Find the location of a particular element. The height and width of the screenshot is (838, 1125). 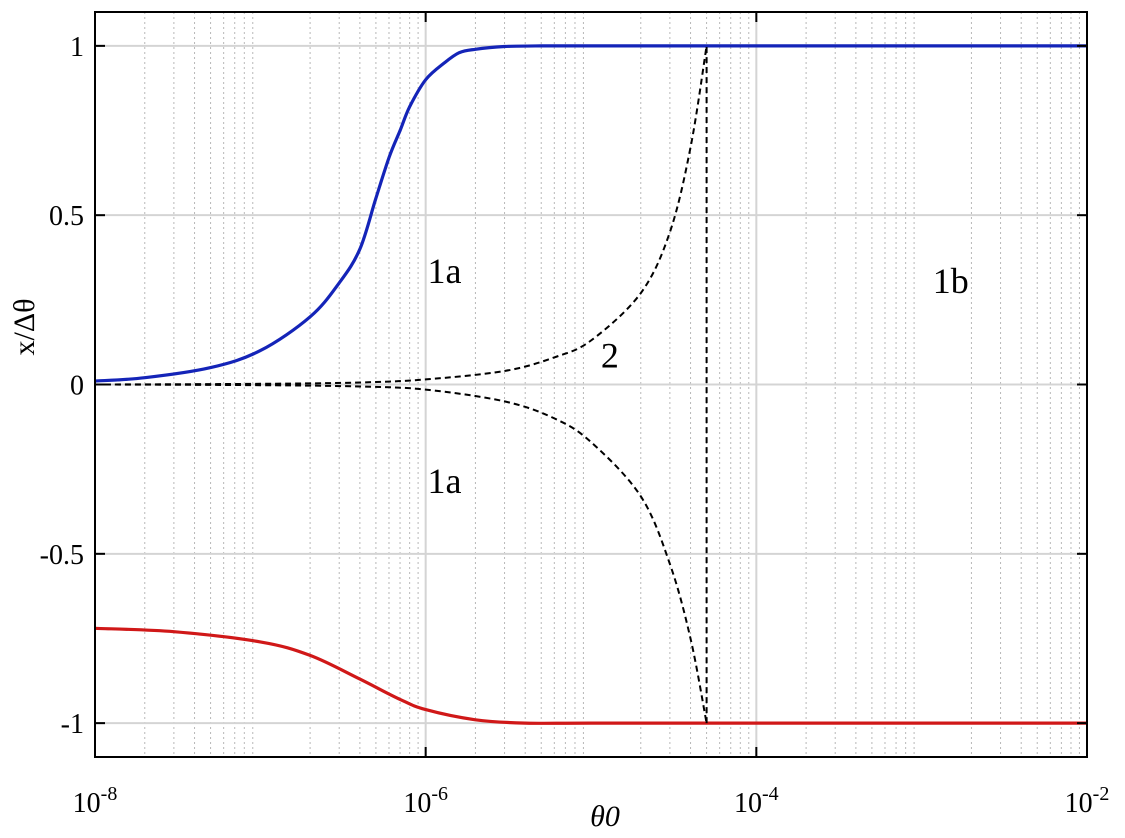

x-tick-label: 10⁻⁴ is located at coordinates (756, 801).